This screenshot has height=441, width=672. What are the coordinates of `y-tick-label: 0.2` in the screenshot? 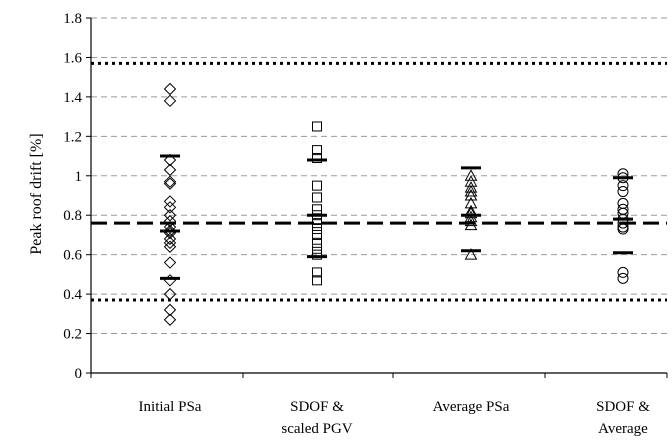 It's located at (72, 335).